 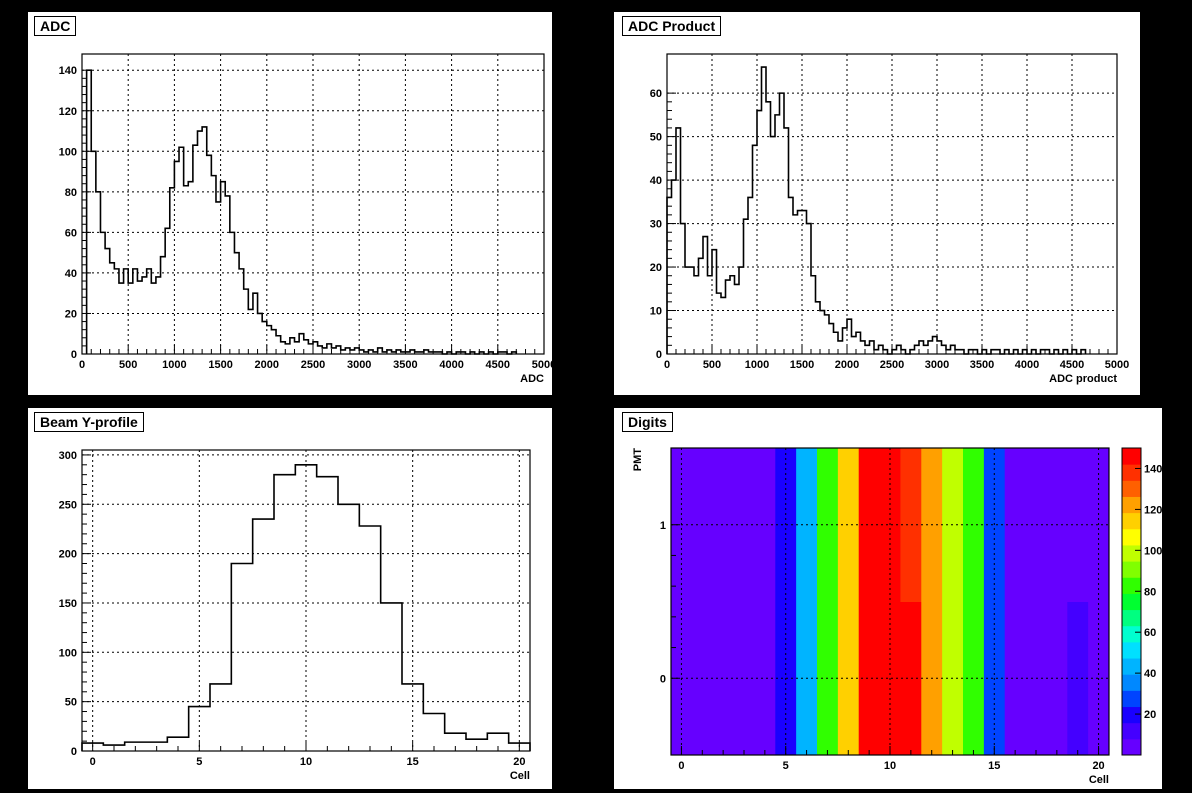 What do you see at coordinates (1150, 674) in the screenshot?
I see `palette-tick-label: 40` at bounding box center [1150, 674].